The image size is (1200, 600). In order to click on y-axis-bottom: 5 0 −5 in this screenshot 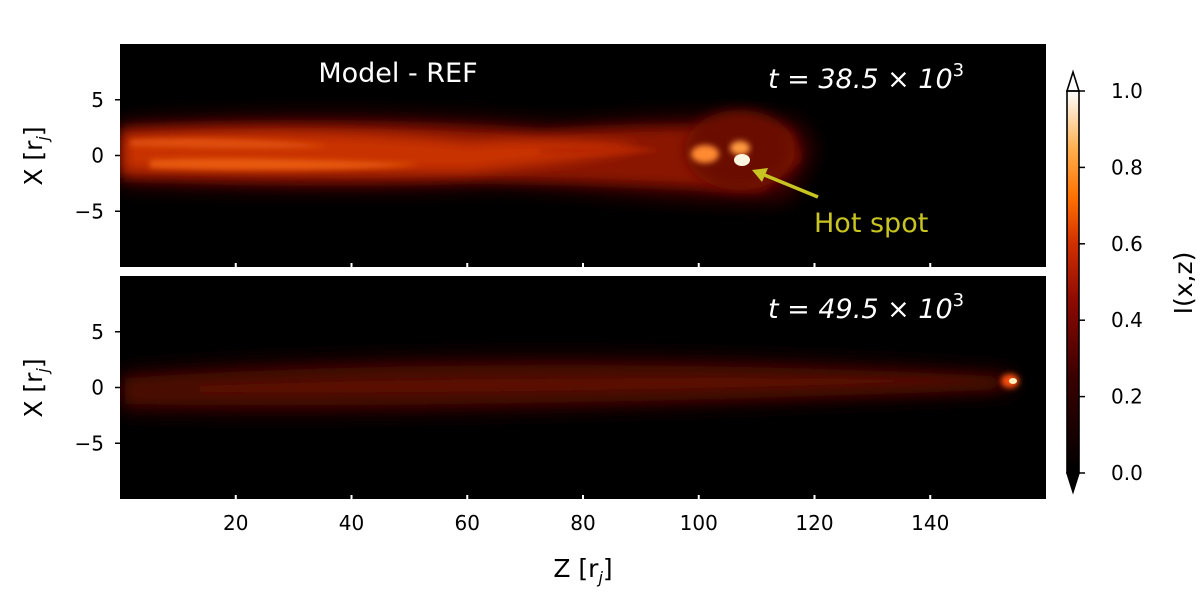, I will do `click(97, 387)`.